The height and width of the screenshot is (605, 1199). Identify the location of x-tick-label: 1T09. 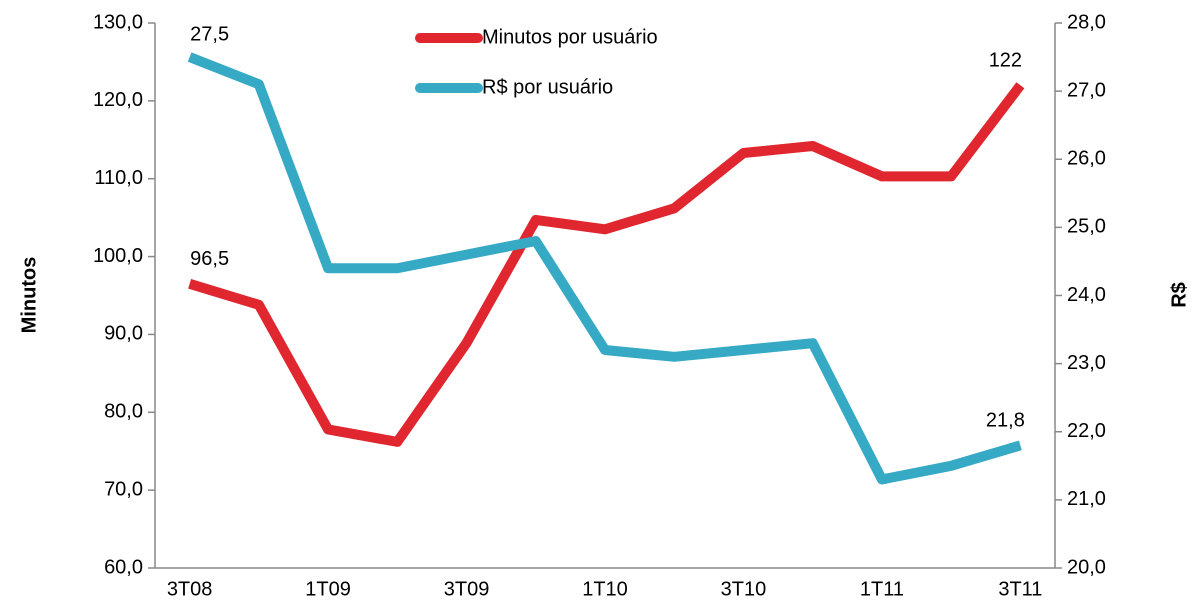
(328, 589).